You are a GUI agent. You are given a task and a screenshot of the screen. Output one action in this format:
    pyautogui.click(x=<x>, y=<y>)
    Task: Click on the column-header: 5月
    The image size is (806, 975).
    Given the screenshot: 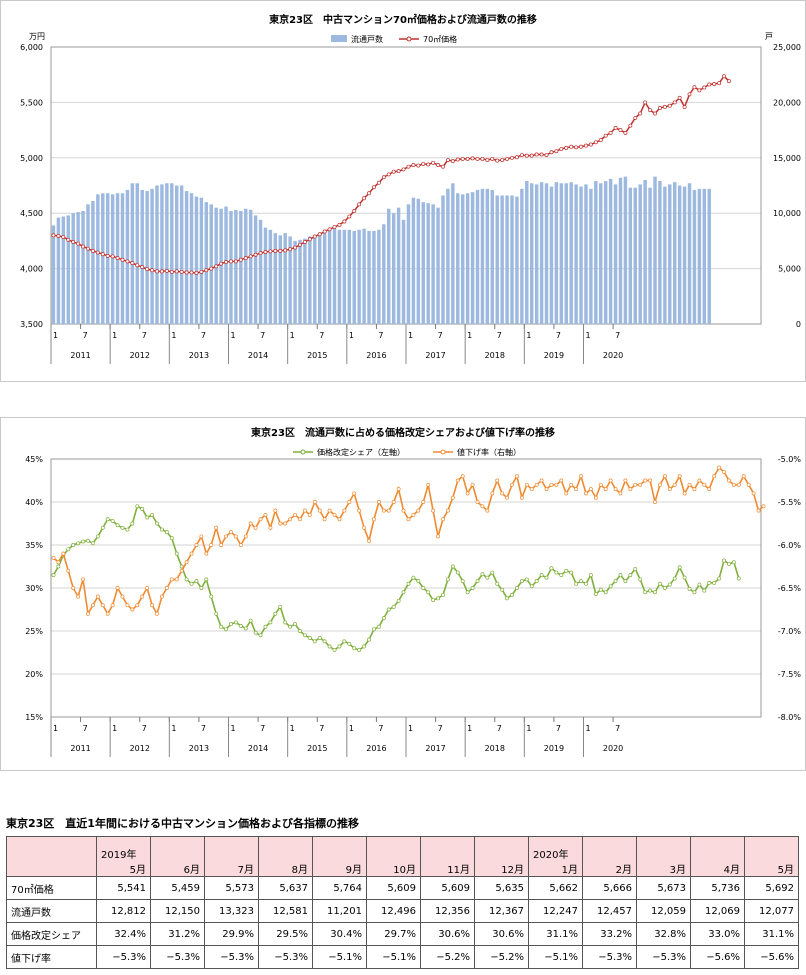 What is the action you would take?
    pyautogui.click(x=771, y=856)
    